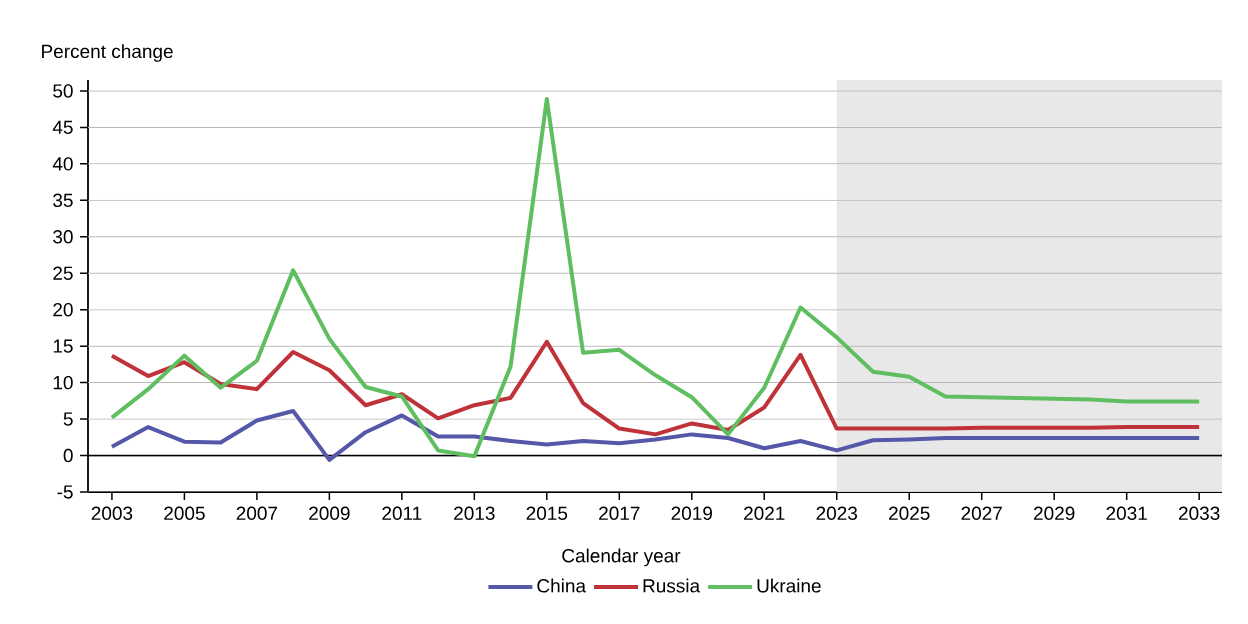 This screenshot has width=1248, height=624. What do you see at coordinates (63, 273) in the screenshot?
I see `y-tick-label: 25` at bounding box center [63, 273].